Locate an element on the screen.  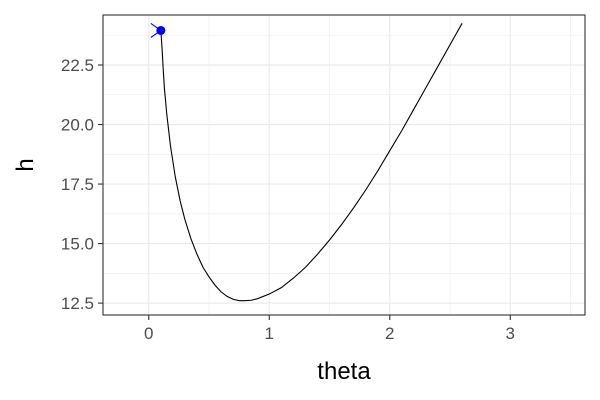
x-tick-label: 0 is located at coordinates (148, 333).